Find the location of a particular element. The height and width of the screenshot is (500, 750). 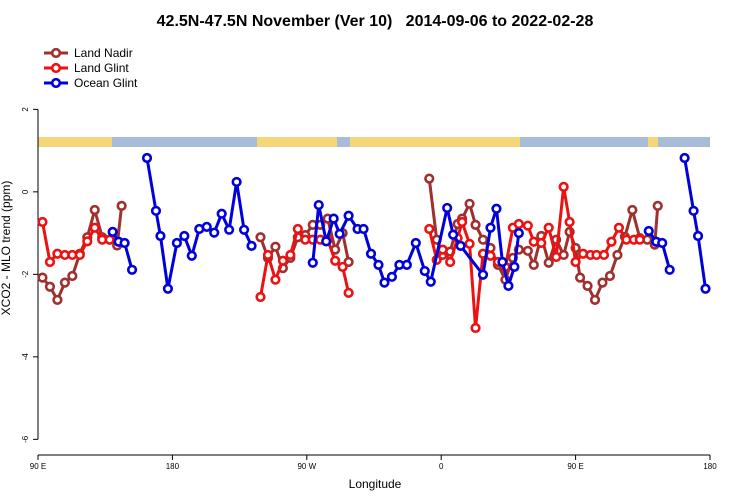

y-axis-label: XCO2 - MLO trend (ppm) is located at coordinates (6, 248).